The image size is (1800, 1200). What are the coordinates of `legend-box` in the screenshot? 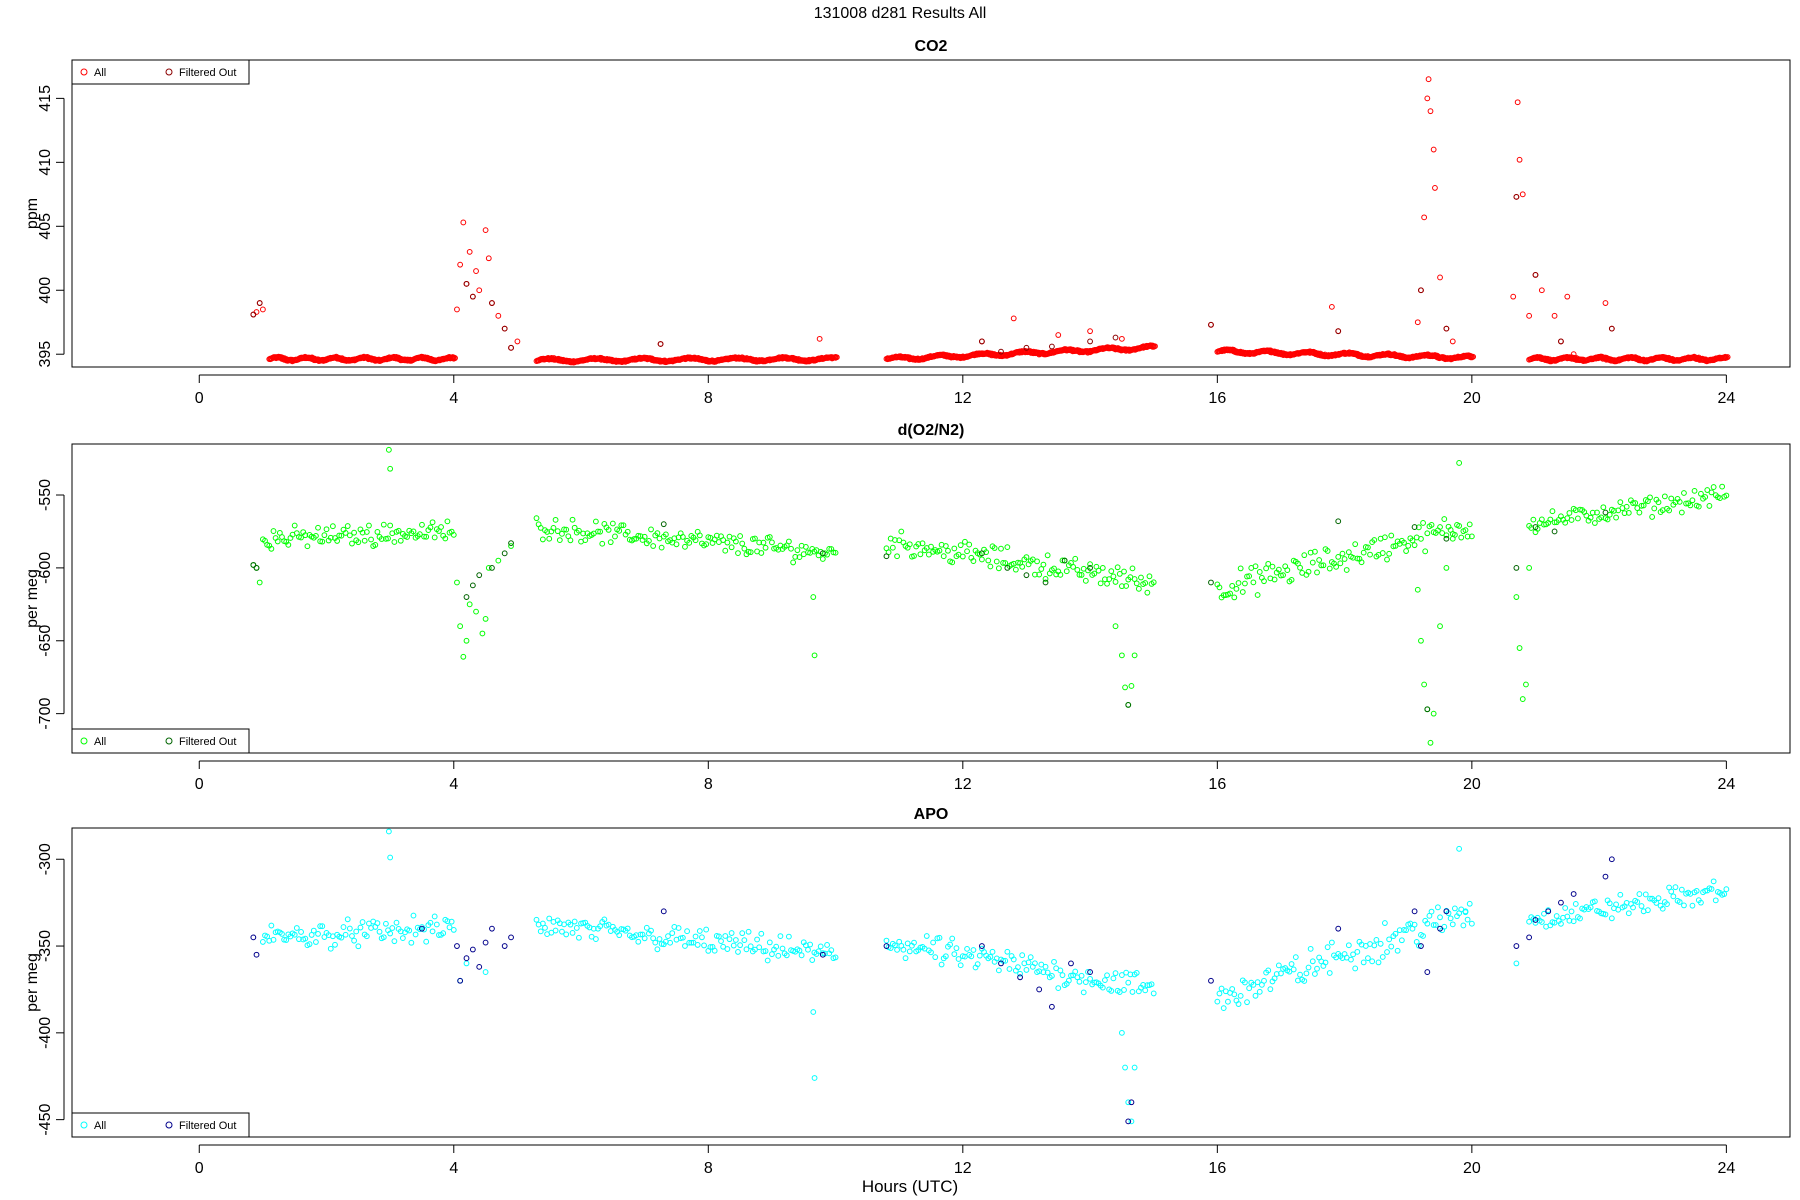 It's located at (160, 1125).